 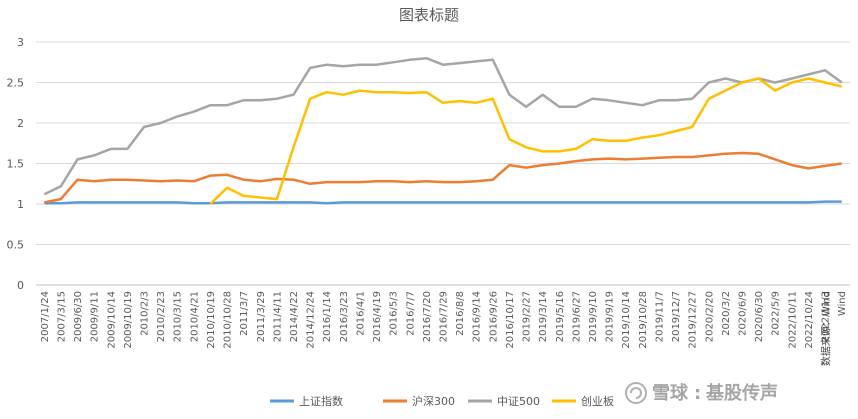 What do you see at coordinates (659, 316) in the screenshot?
I see `x-tick-label: 2019/11/7` at bounding box center [659, 316].